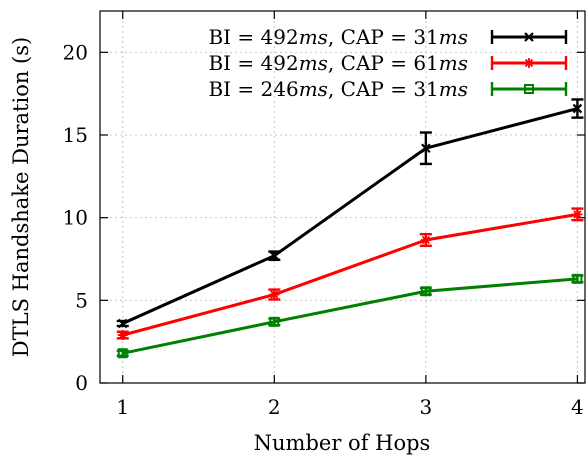 The width and height of the screenshot is (588, 463). Describe the element at coordinates (253, 89) in the screenshot. I see `legend-label-part: BI = 246` at that location.